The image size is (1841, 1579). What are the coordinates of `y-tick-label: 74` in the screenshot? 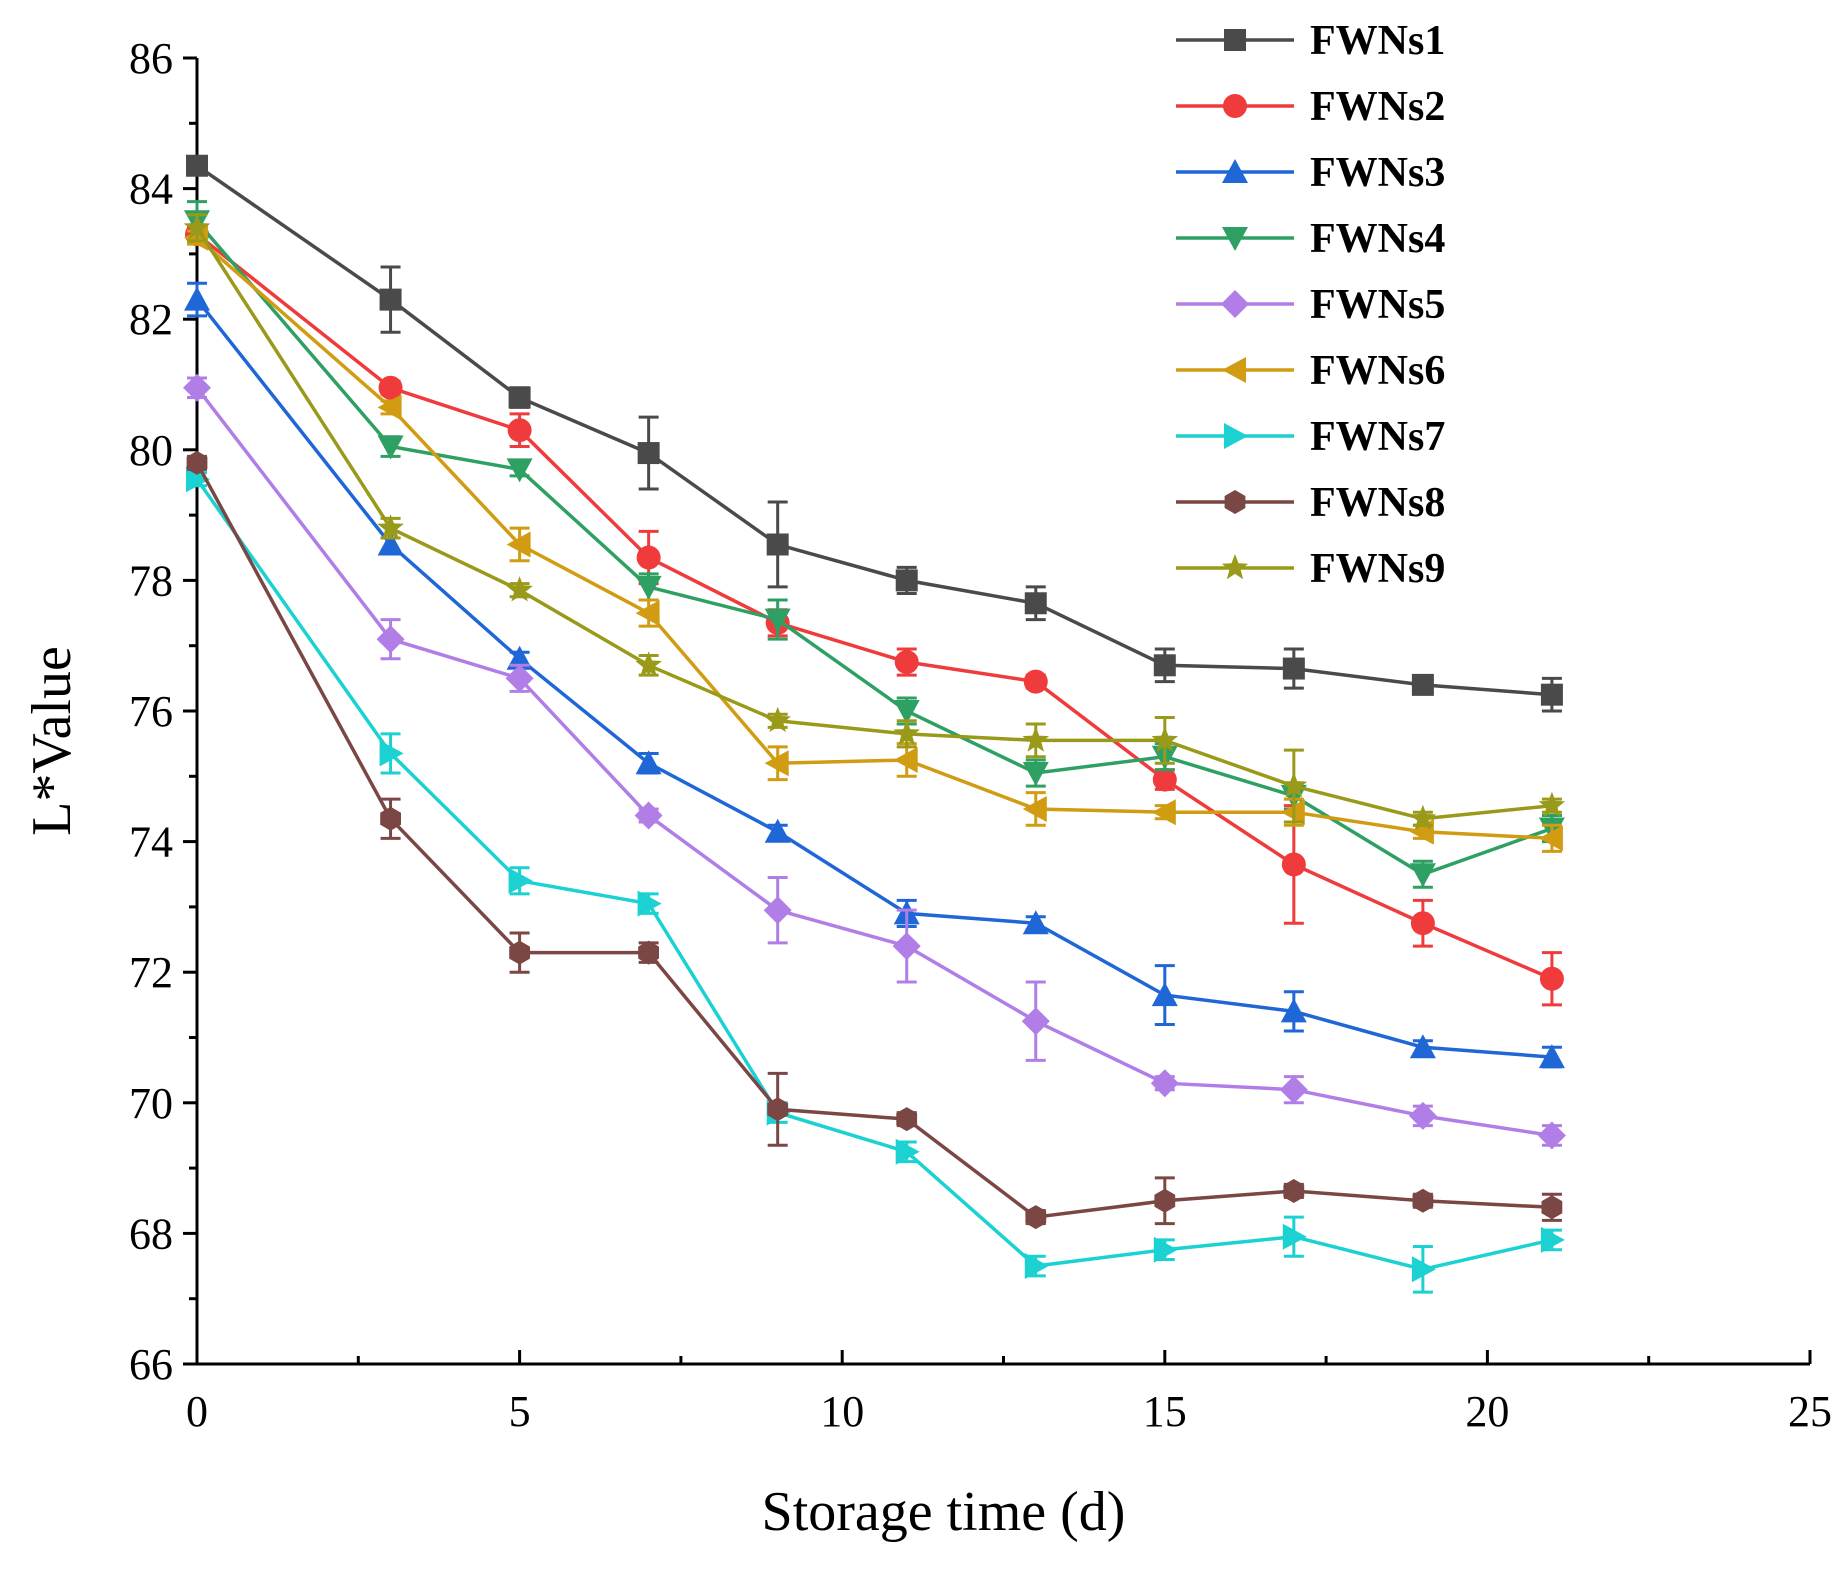 It's located at (151, 842).